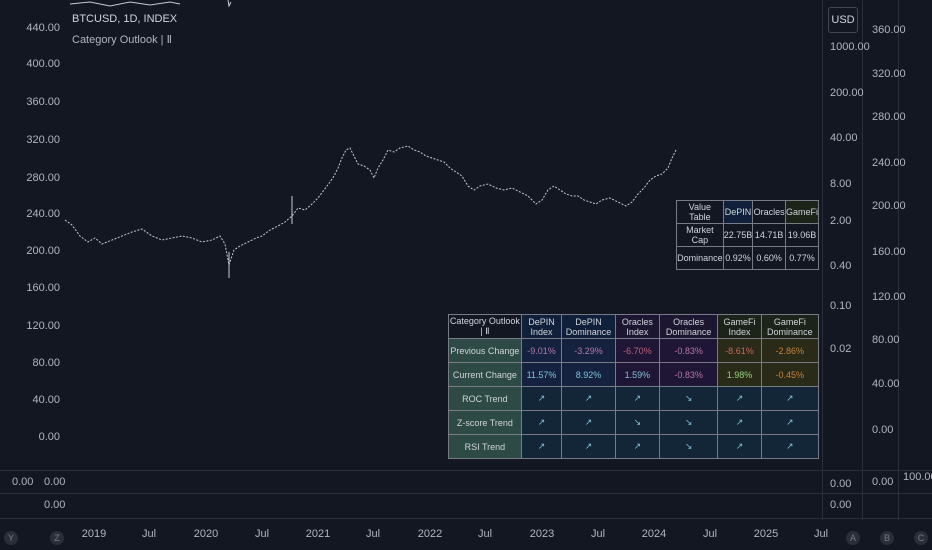 The image size is (932, 550). Describe the element at coordinates (889, 163) in the screenshot. I see `right-axis-tick: 240.00` at that location.